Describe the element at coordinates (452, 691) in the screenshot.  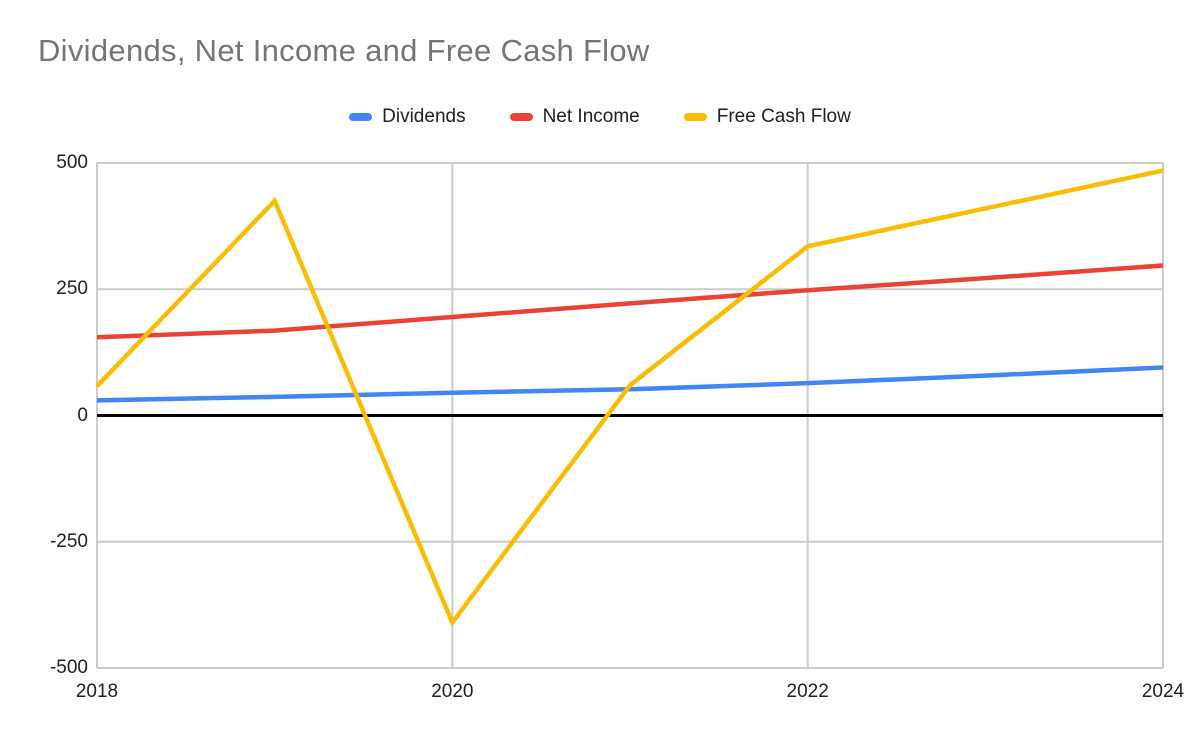
I see `x-tick-label-2020: 2020` at that location.